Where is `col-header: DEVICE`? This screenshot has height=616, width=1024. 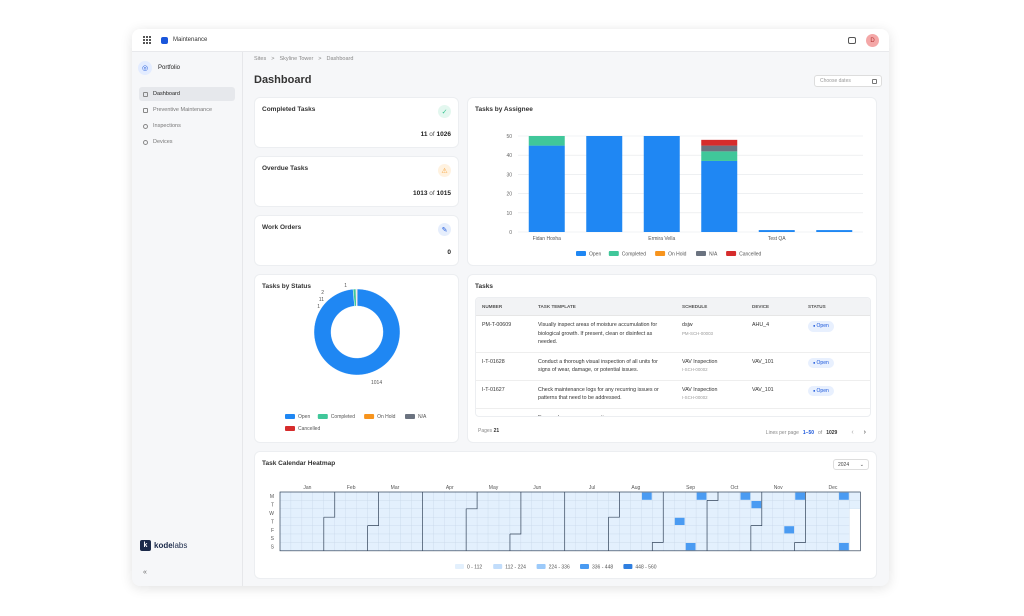
col-header: DEVICE is located at coordinates (774, 307).